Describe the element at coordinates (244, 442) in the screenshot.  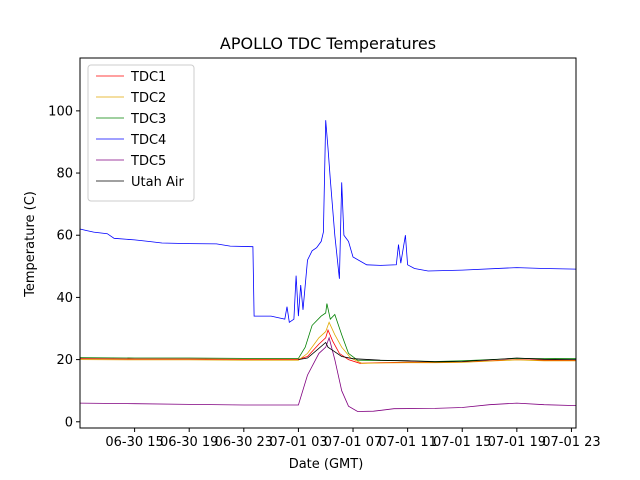
I see `x-tick-label: 06-30 23` at that location.